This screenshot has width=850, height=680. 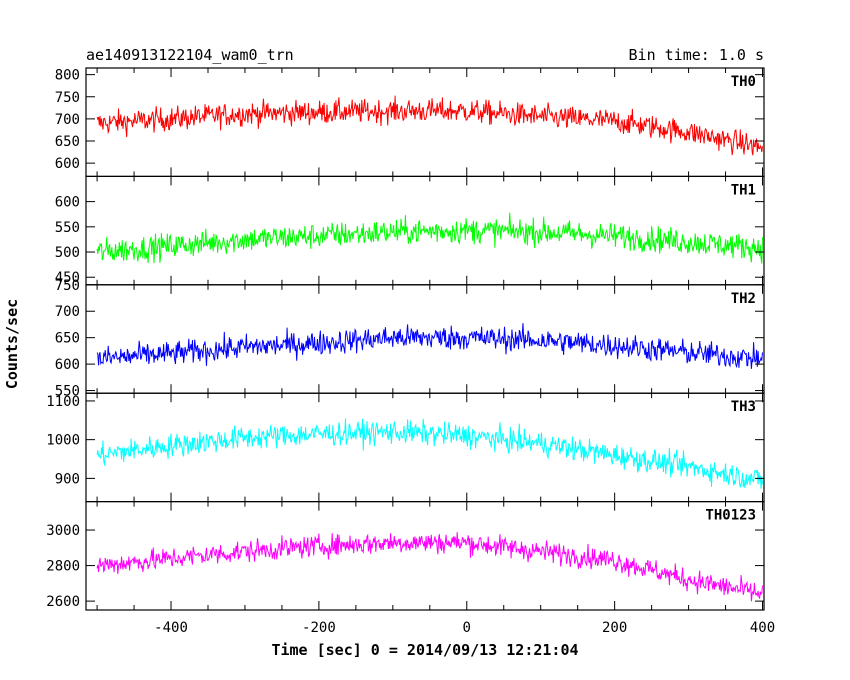 I want to click on panel-th2: 550 600 650 700 750 TH2, so click(x=410, y=339).